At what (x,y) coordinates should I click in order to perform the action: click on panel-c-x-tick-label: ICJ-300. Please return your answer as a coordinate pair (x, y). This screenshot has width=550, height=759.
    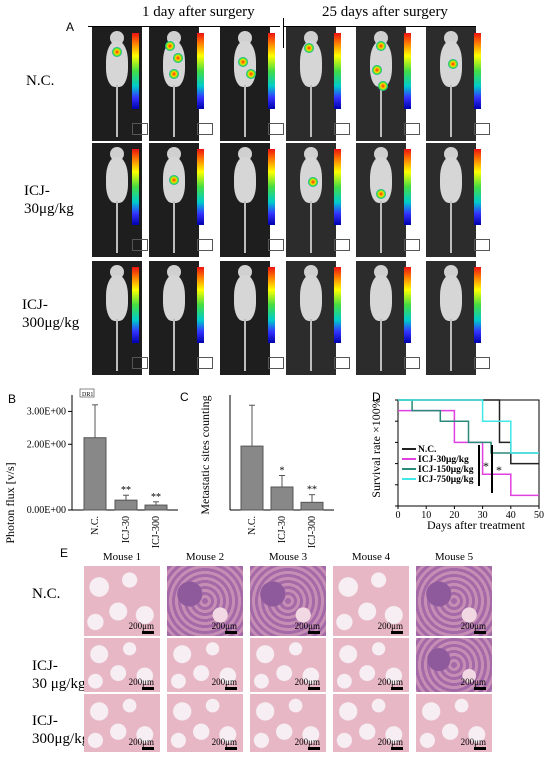
    Looking at the image, I should click on (312, 532).